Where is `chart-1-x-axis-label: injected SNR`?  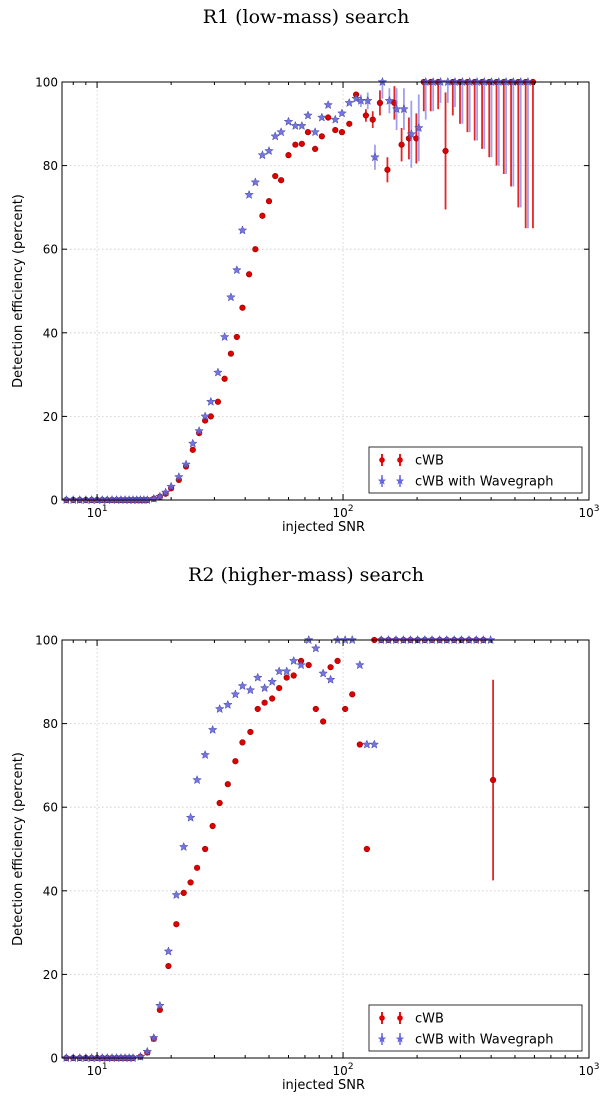 chart-1-x-axis-label: injected SNR is located at coordinates (323, 527).